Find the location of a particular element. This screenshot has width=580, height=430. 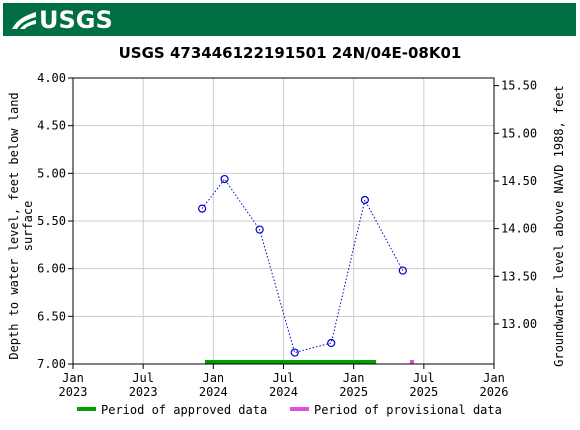

right-tick-label: 13.00 is located at coordinates (519, 324).